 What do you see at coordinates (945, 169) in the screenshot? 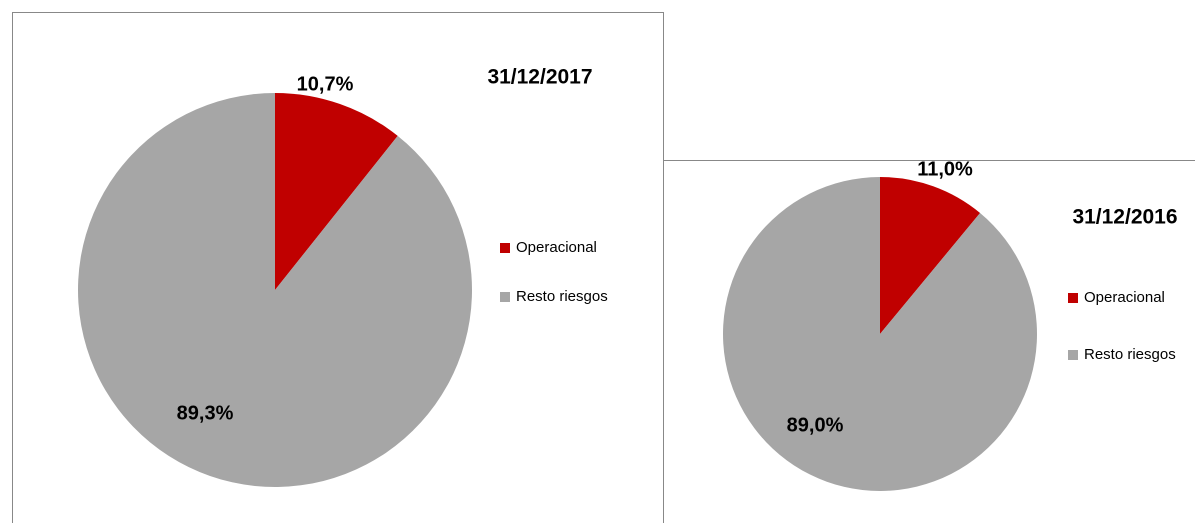
I see `data-label: 11,0%` at bounding box center [945, 169].